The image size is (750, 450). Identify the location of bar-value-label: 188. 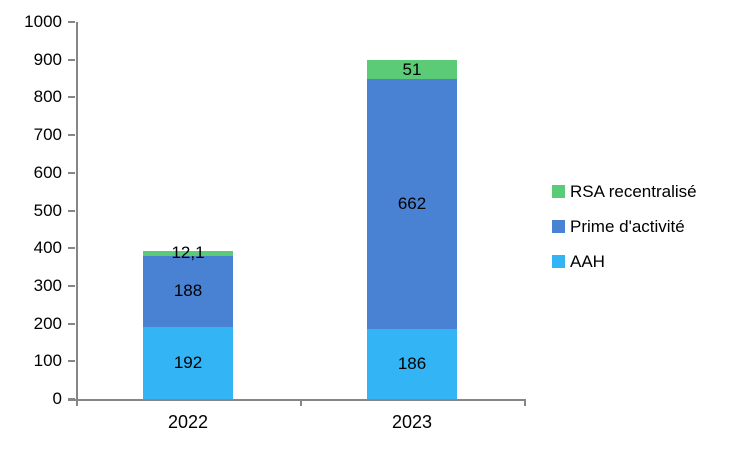
(188, 291).